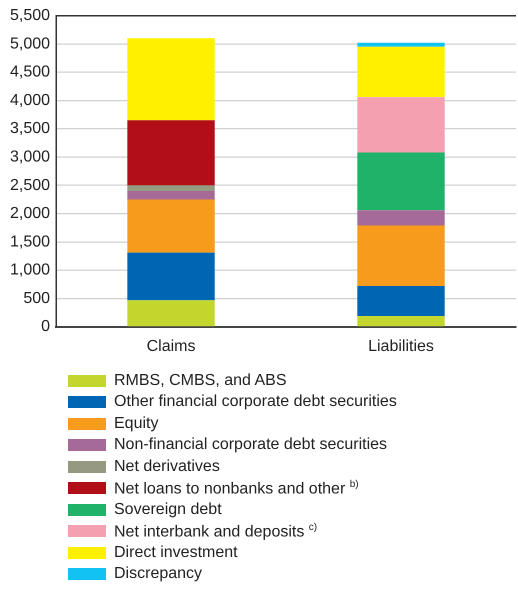 Image resolution: width=518 pixels, height=600 pixels. Describe the element at coordinates (136, 423) in the screenshot. I see `legend-label: Equity` at that location.